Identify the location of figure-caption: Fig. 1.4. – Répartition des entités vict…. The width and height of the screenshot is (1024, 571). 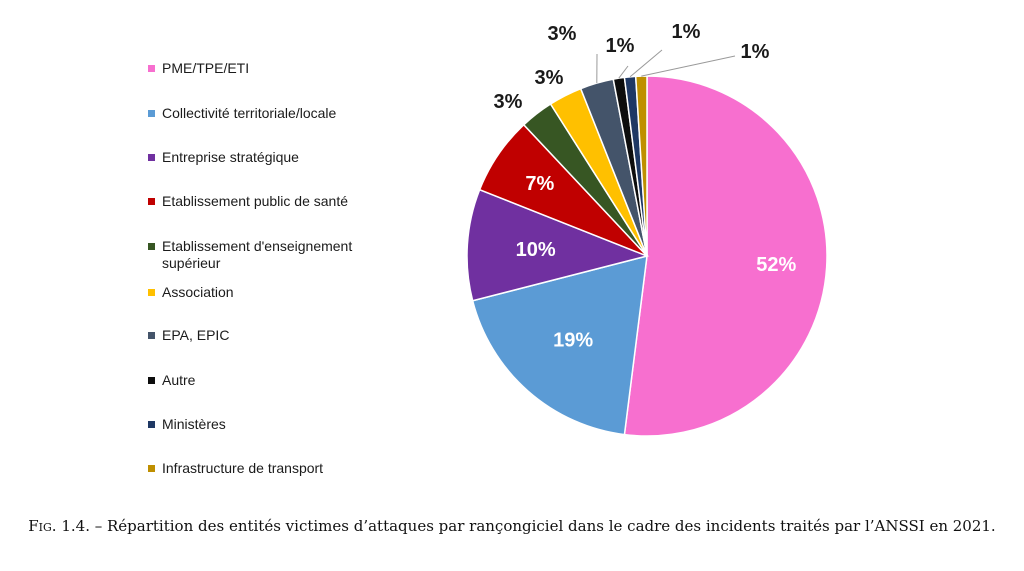
(512, 526).